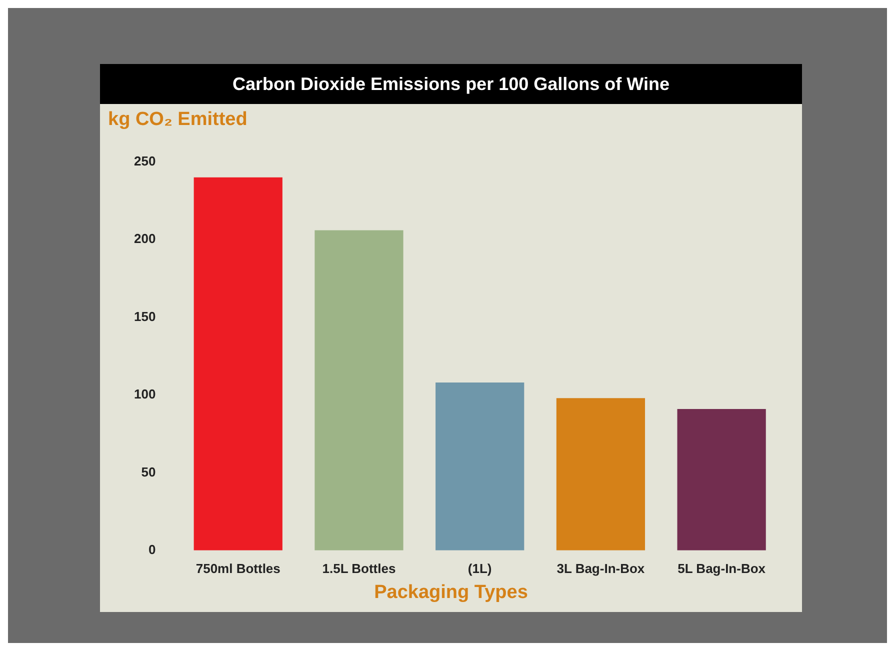 The height and width of the screenshot is (651, 895). Describe the element at coordinates (145, 316) in the screenshot. I see `y-tick-label: 150` at that location.